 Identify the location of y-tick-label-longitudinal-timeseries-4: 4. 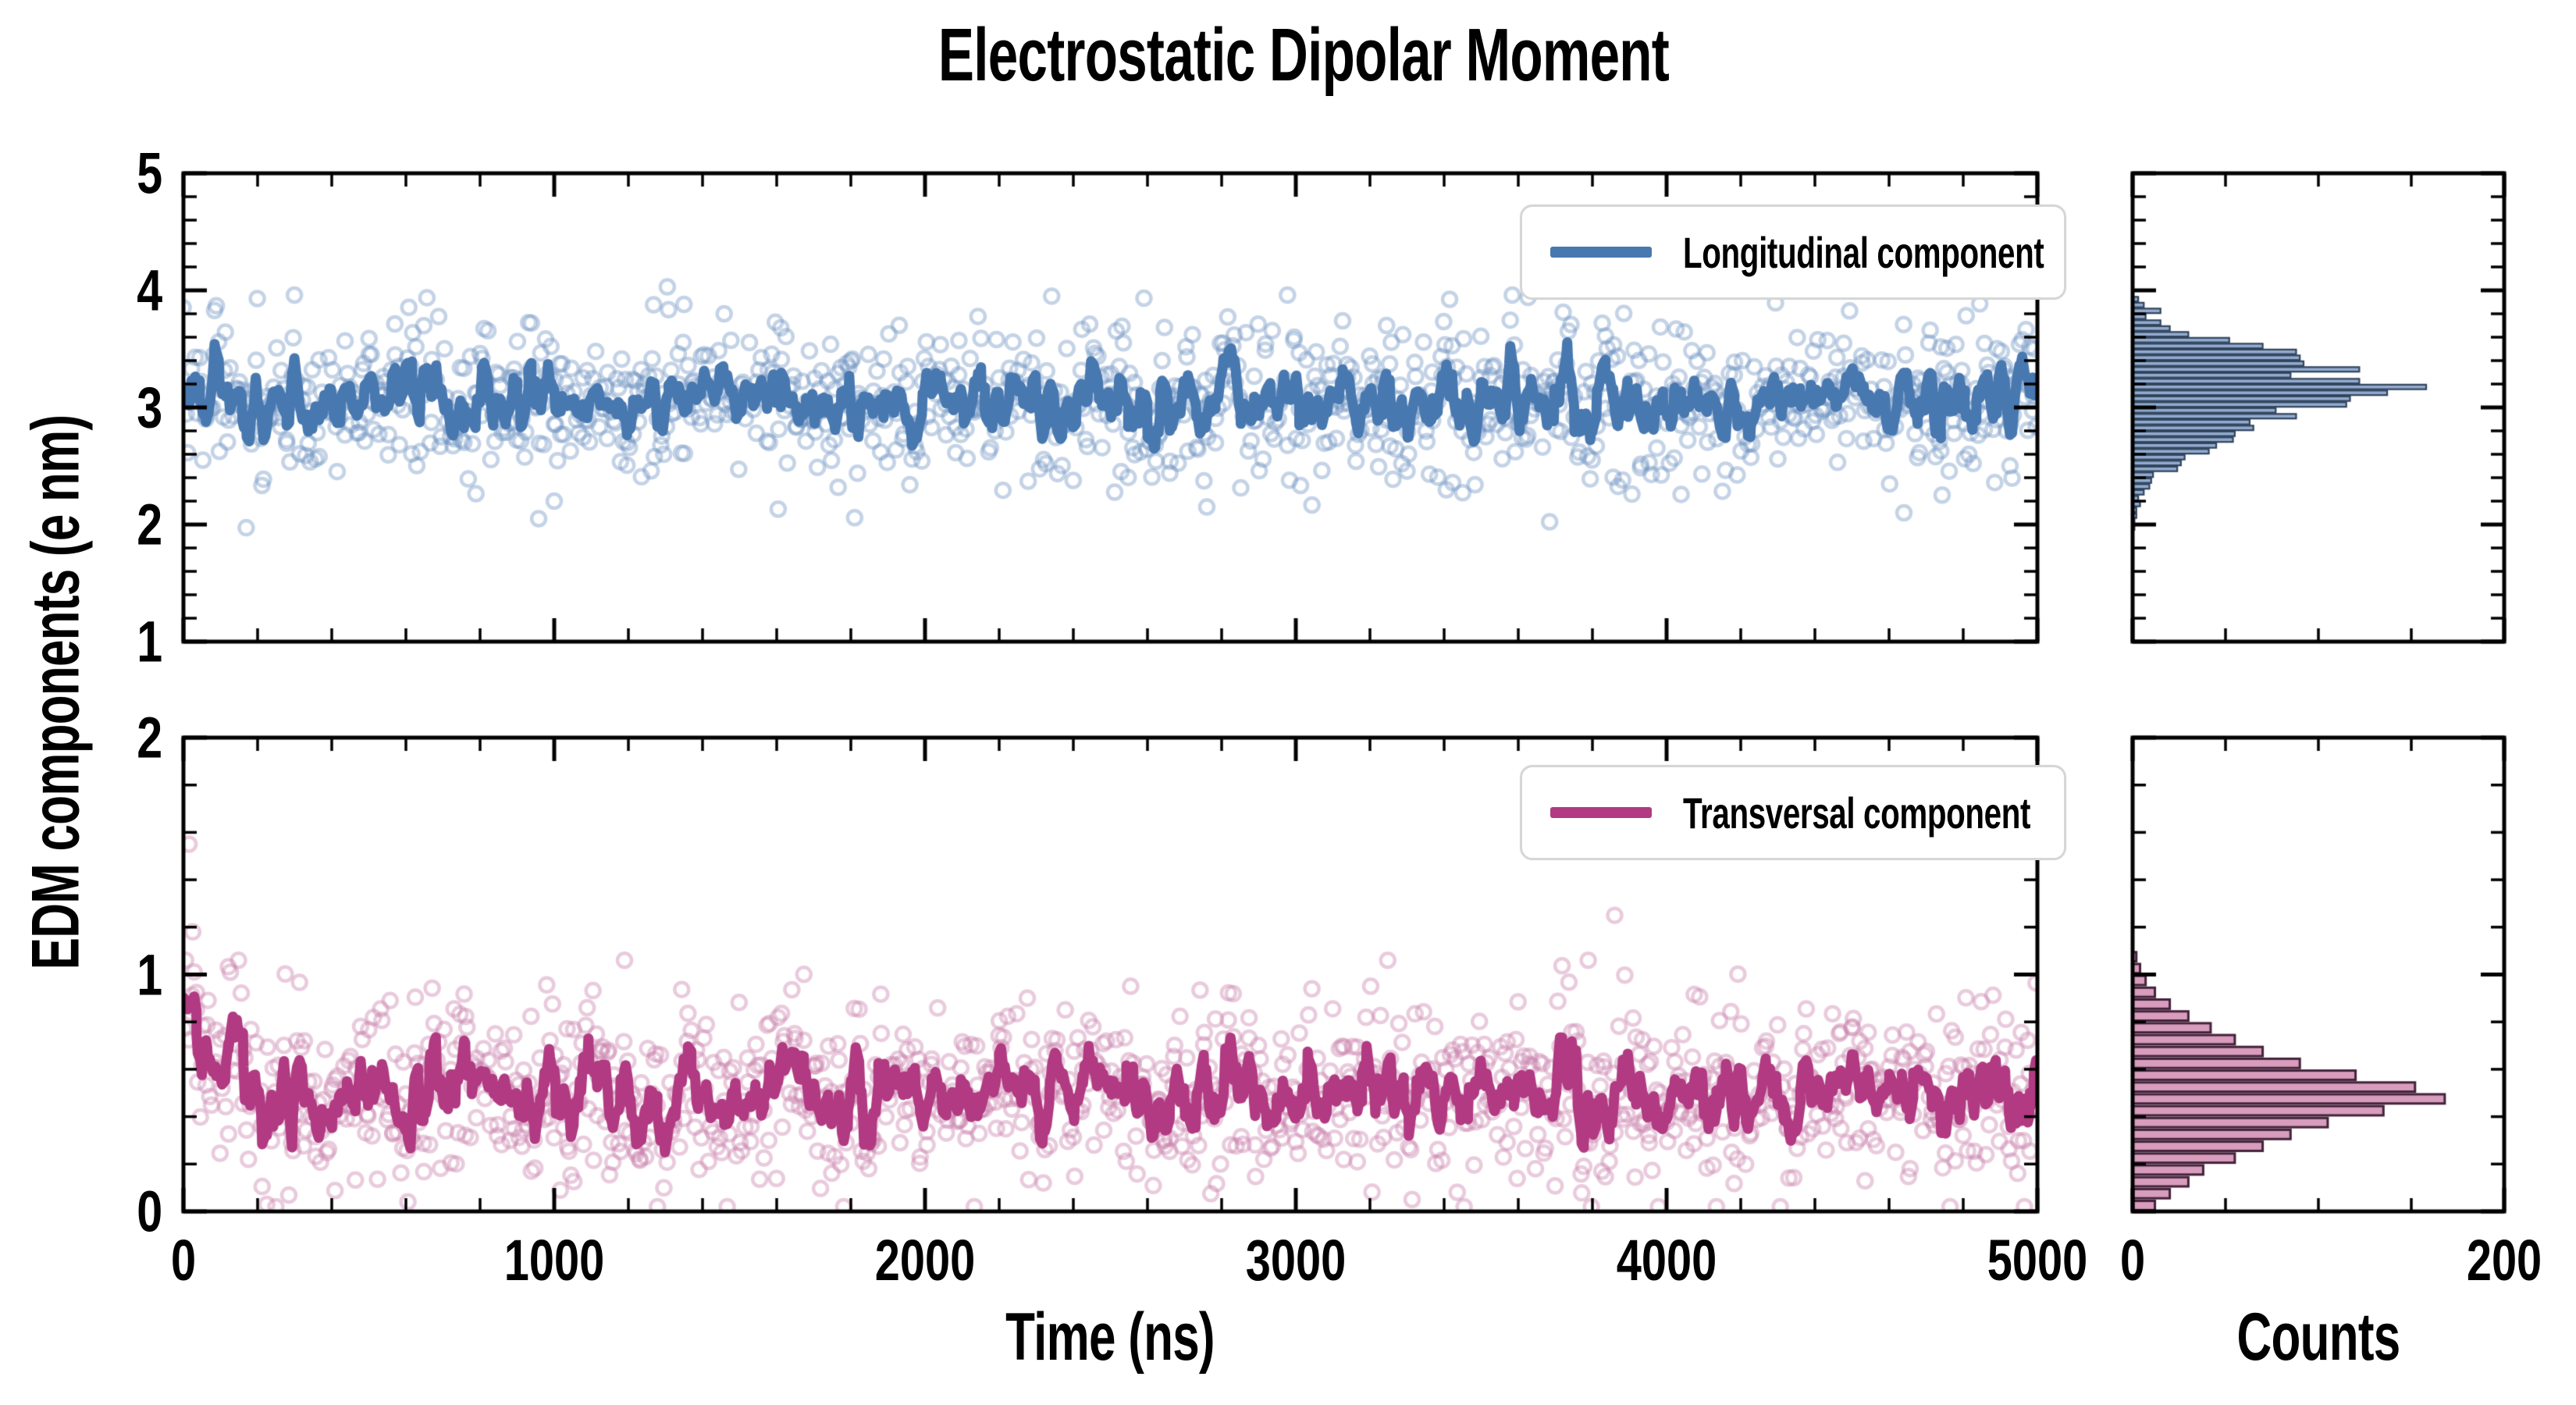
(149, 290).